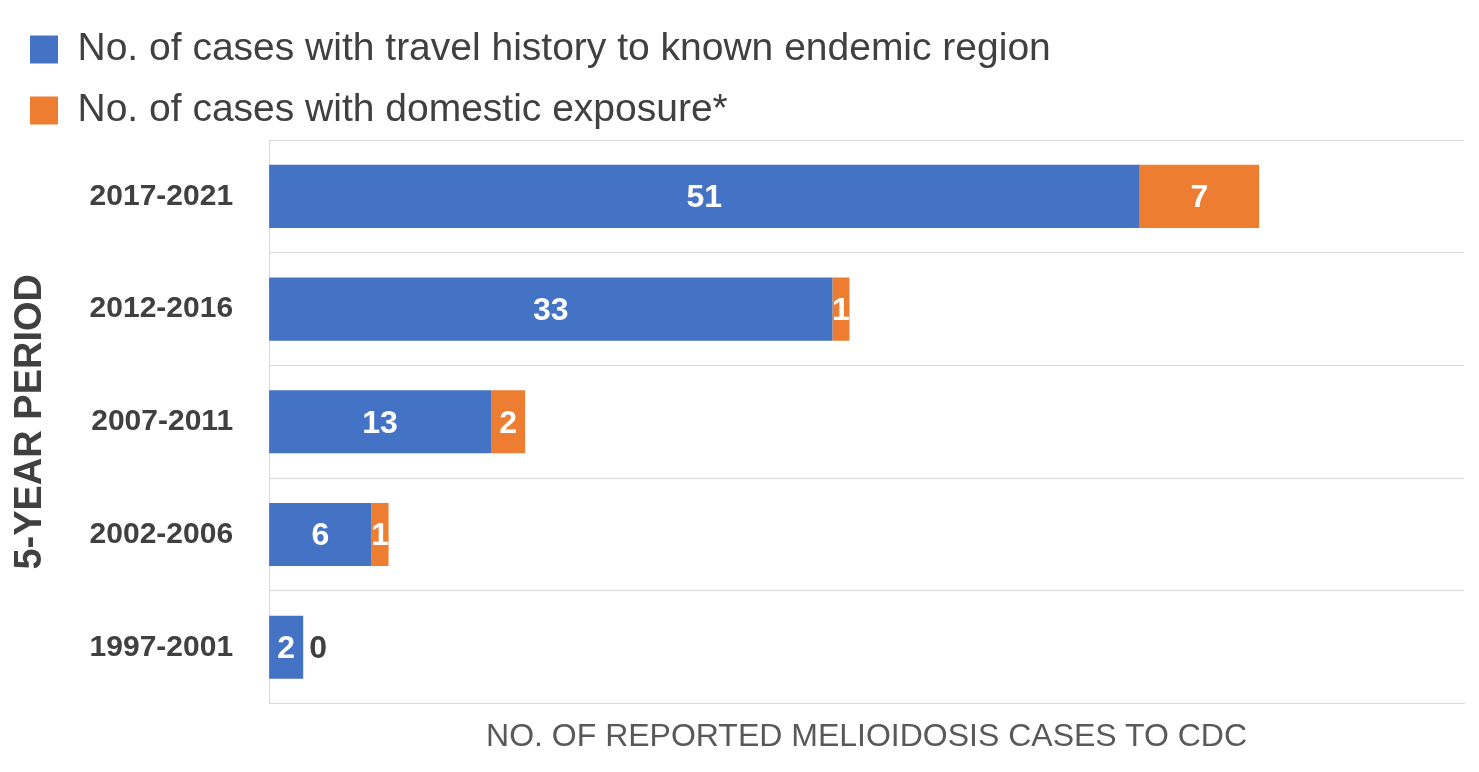  I want to click on data-label: 6, so click(320, 534).